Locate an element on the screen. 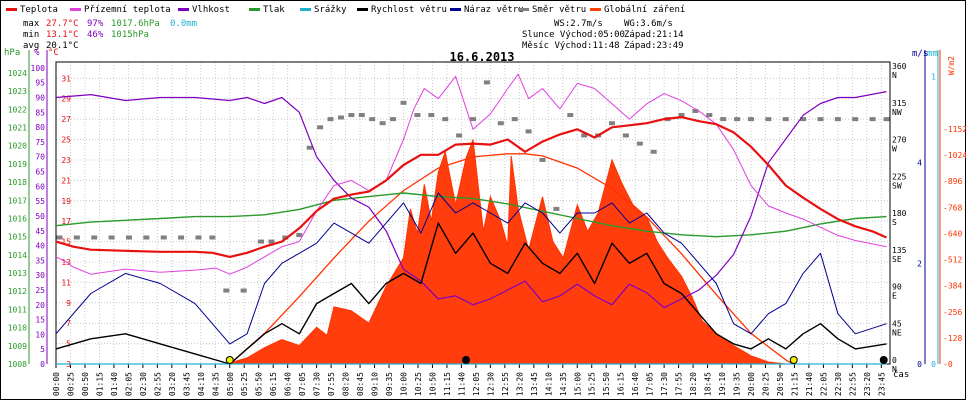  x-tick-label: 17:30 is located at coordinates (664, 384).